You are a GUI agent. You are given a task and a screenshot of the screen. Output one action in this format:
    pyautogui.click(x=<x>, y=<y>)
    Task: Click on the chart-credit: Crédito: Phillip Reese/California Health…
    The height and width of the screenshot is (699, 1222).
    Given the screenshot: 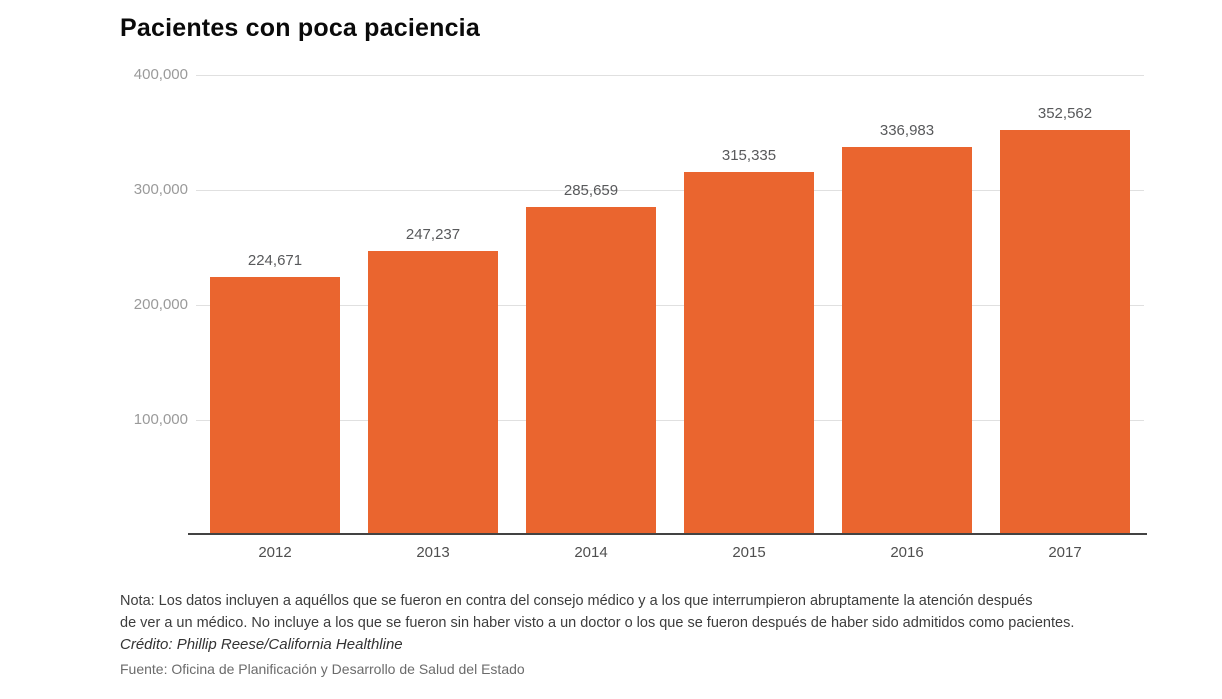 What is the action you would take?
    pyautogui.click(x=261, y=644)
    